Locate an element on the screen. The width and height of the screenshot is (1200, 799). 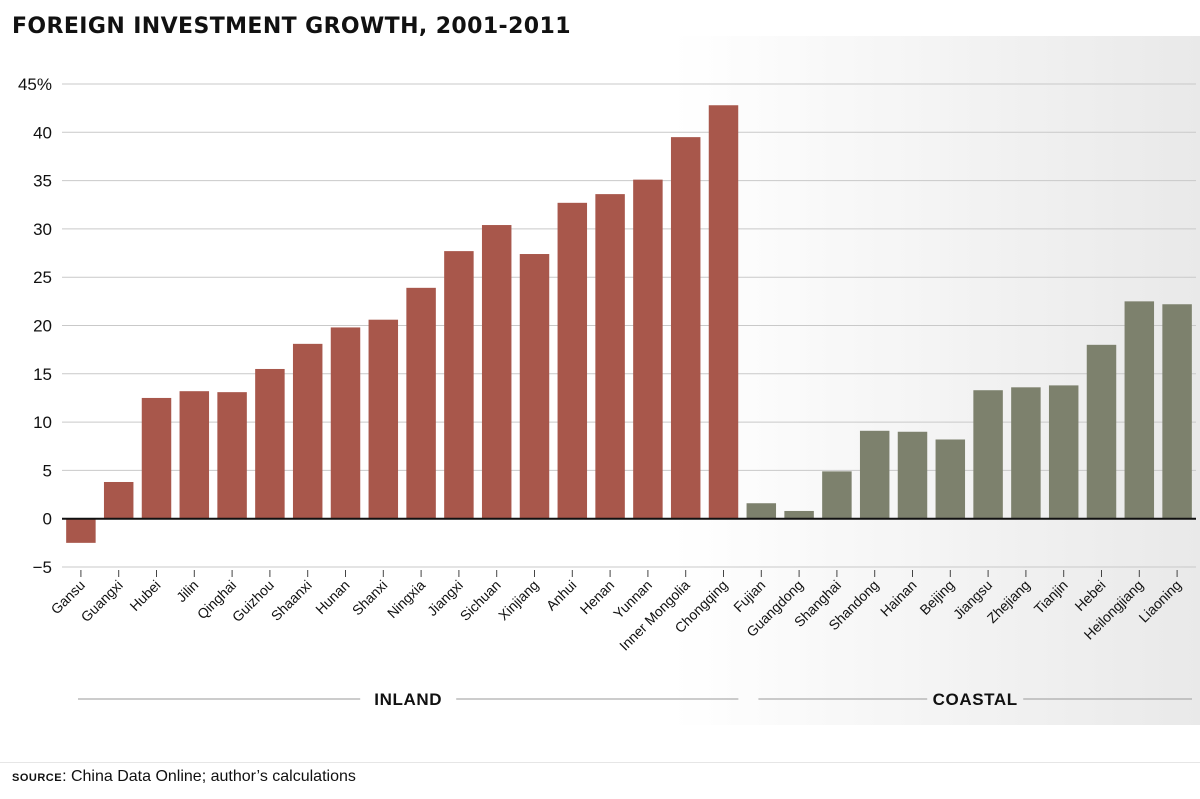
bar-jiangsu is located at coordinates (988, 454).